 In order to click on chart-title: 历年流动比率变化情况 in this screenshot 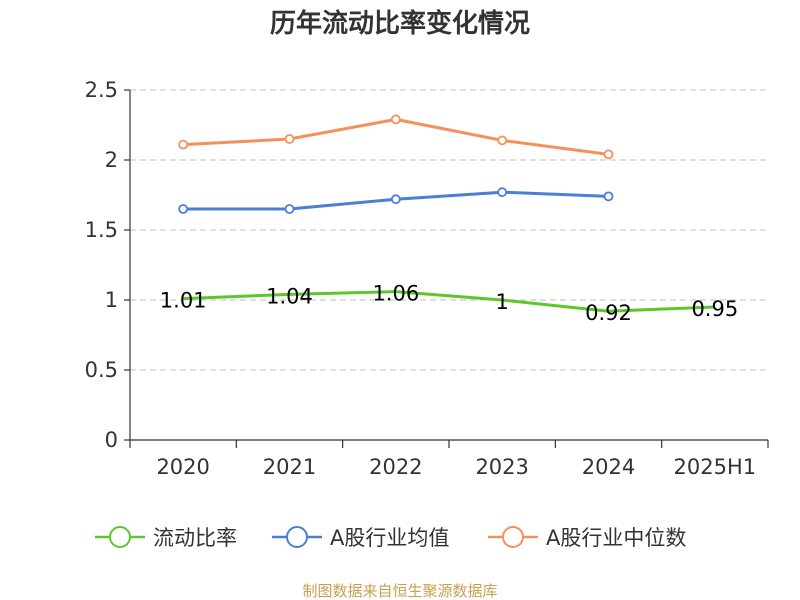, I will do `click(400, 23)`.